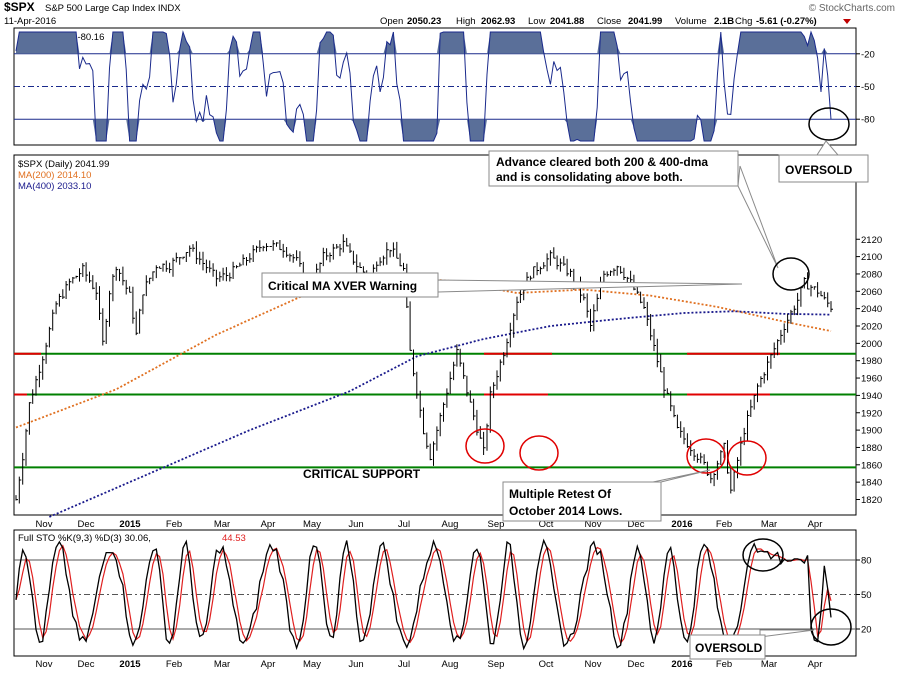 The height and width of the screenshot is (673, 900). What do you see at coordinates (871, 274) in the screenshot?
I see `price-tick-label: 2080` at bounding box center [871, 274].